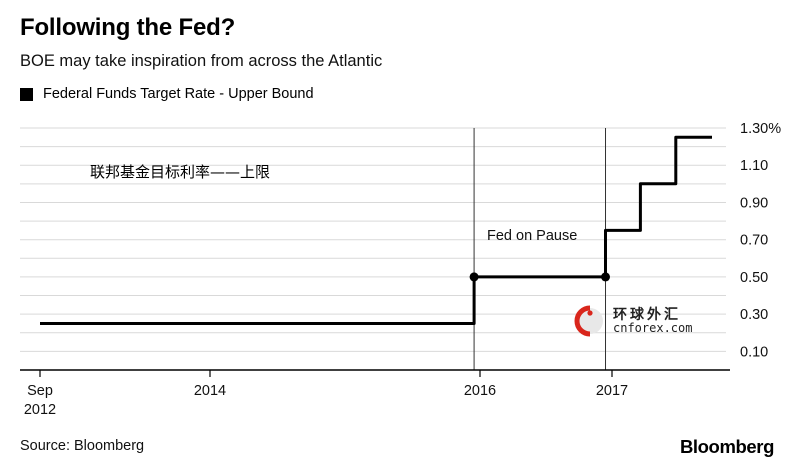 This screenshot has width=800, height=470. I want to click on x-tick-label: 2014, so click(210, 391).